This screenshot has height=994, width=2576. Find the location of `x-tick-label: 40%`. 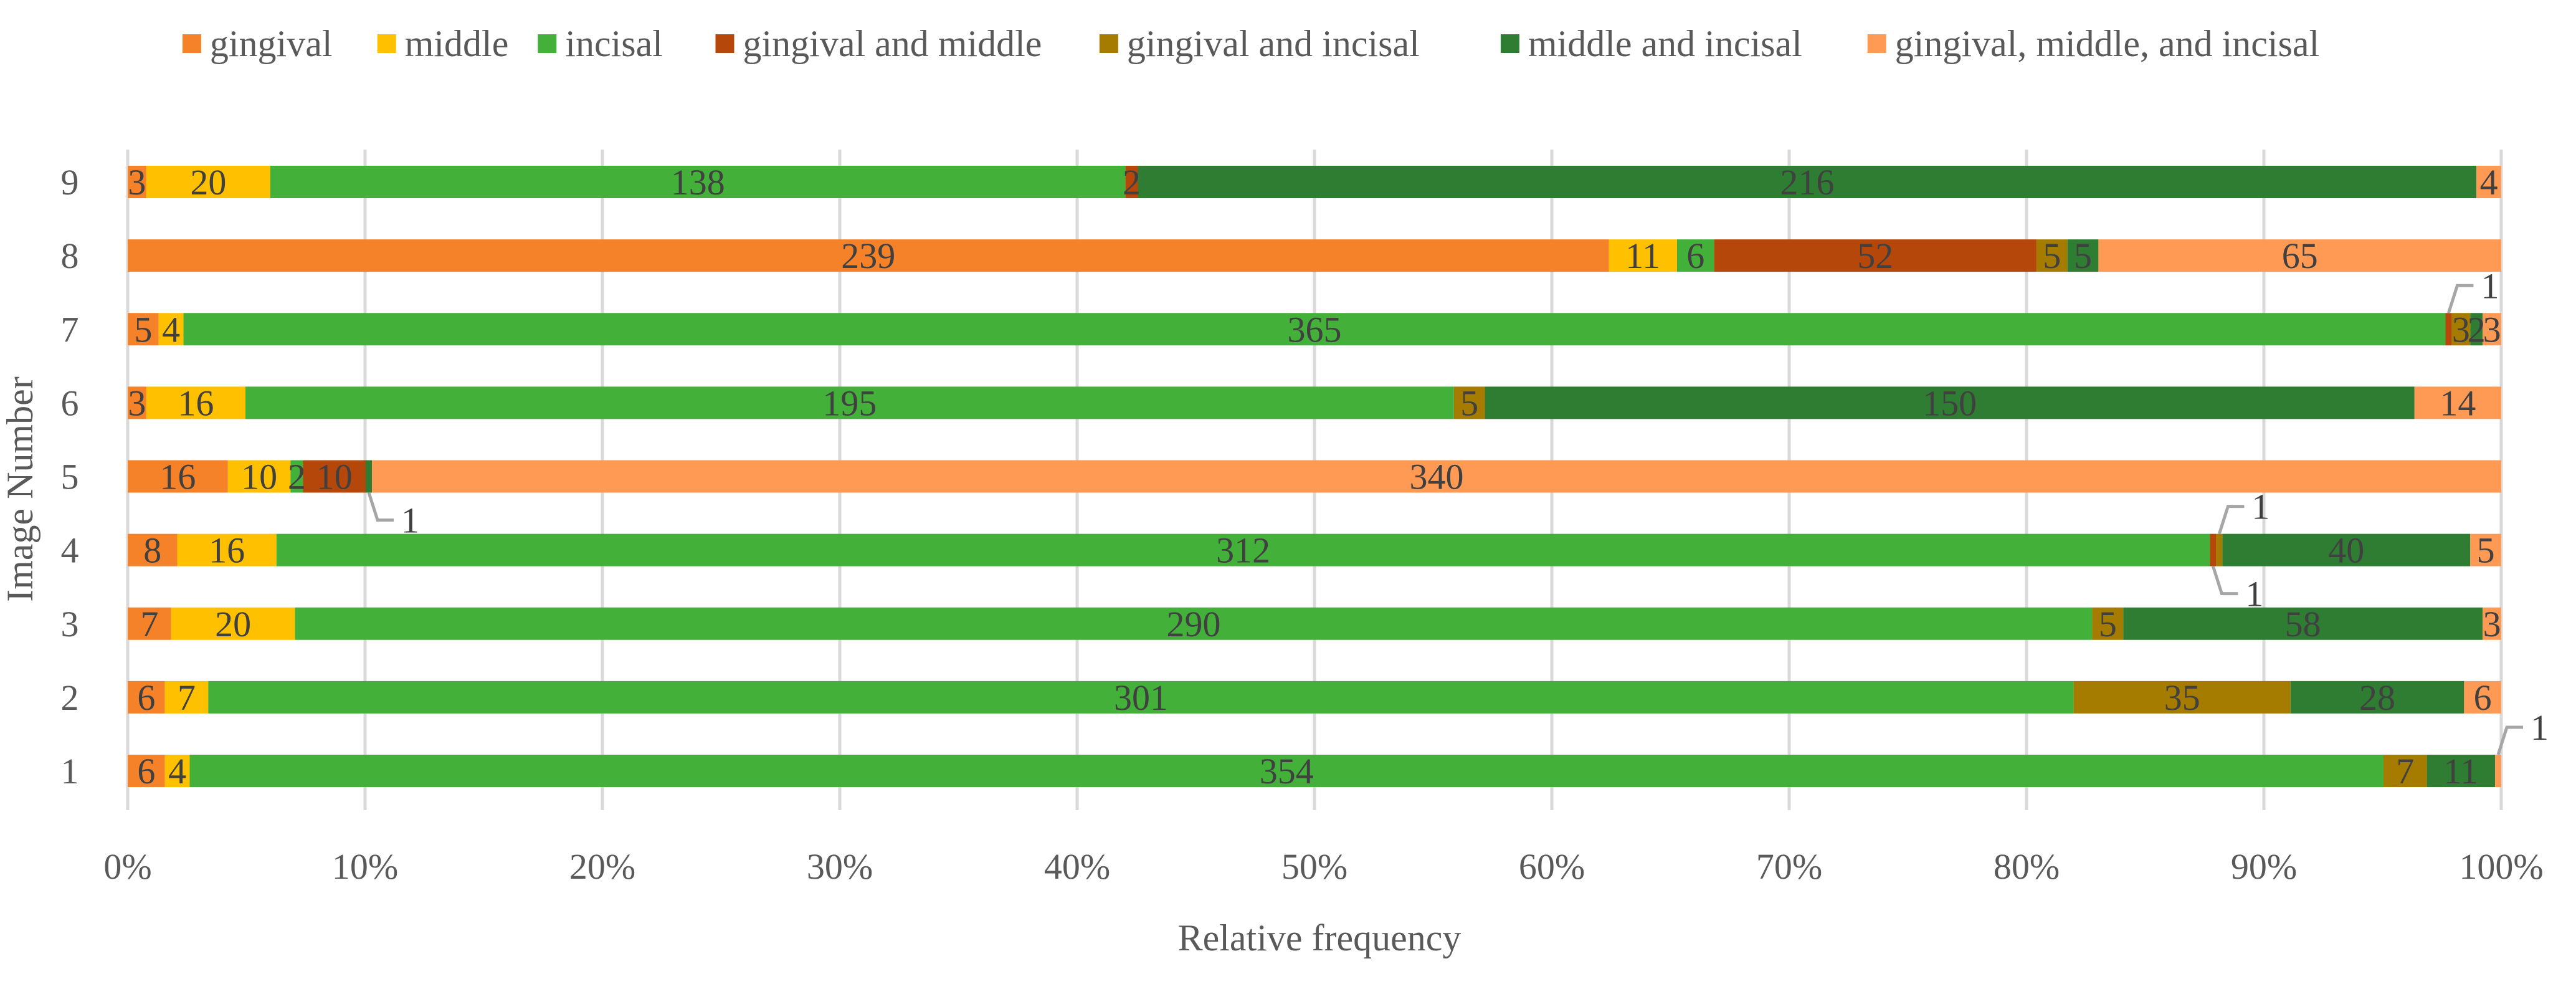

x-tick-label: 40% is located at coordinates (1077, 867).